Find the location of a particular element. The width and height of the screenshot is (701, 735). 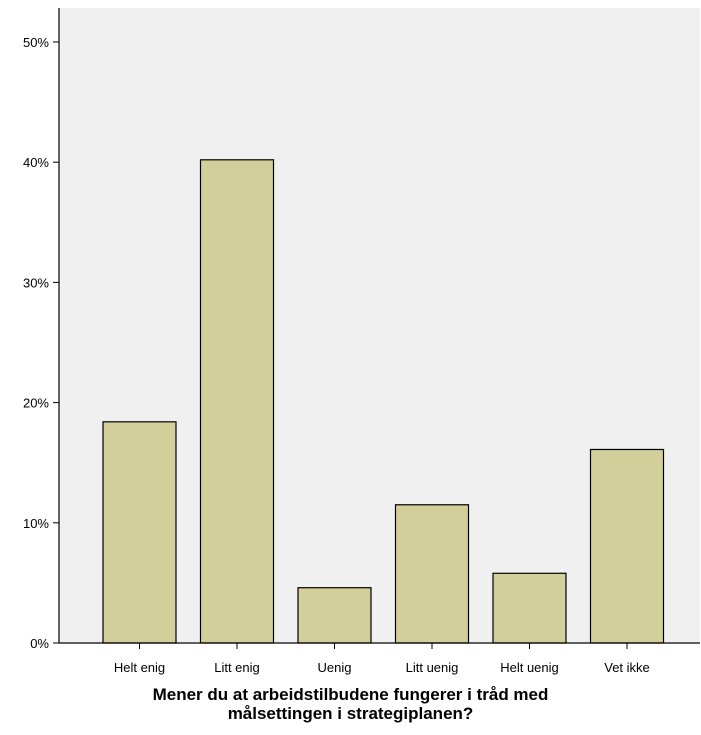

bar-vet-ikke is located at coordinates (627, 546).